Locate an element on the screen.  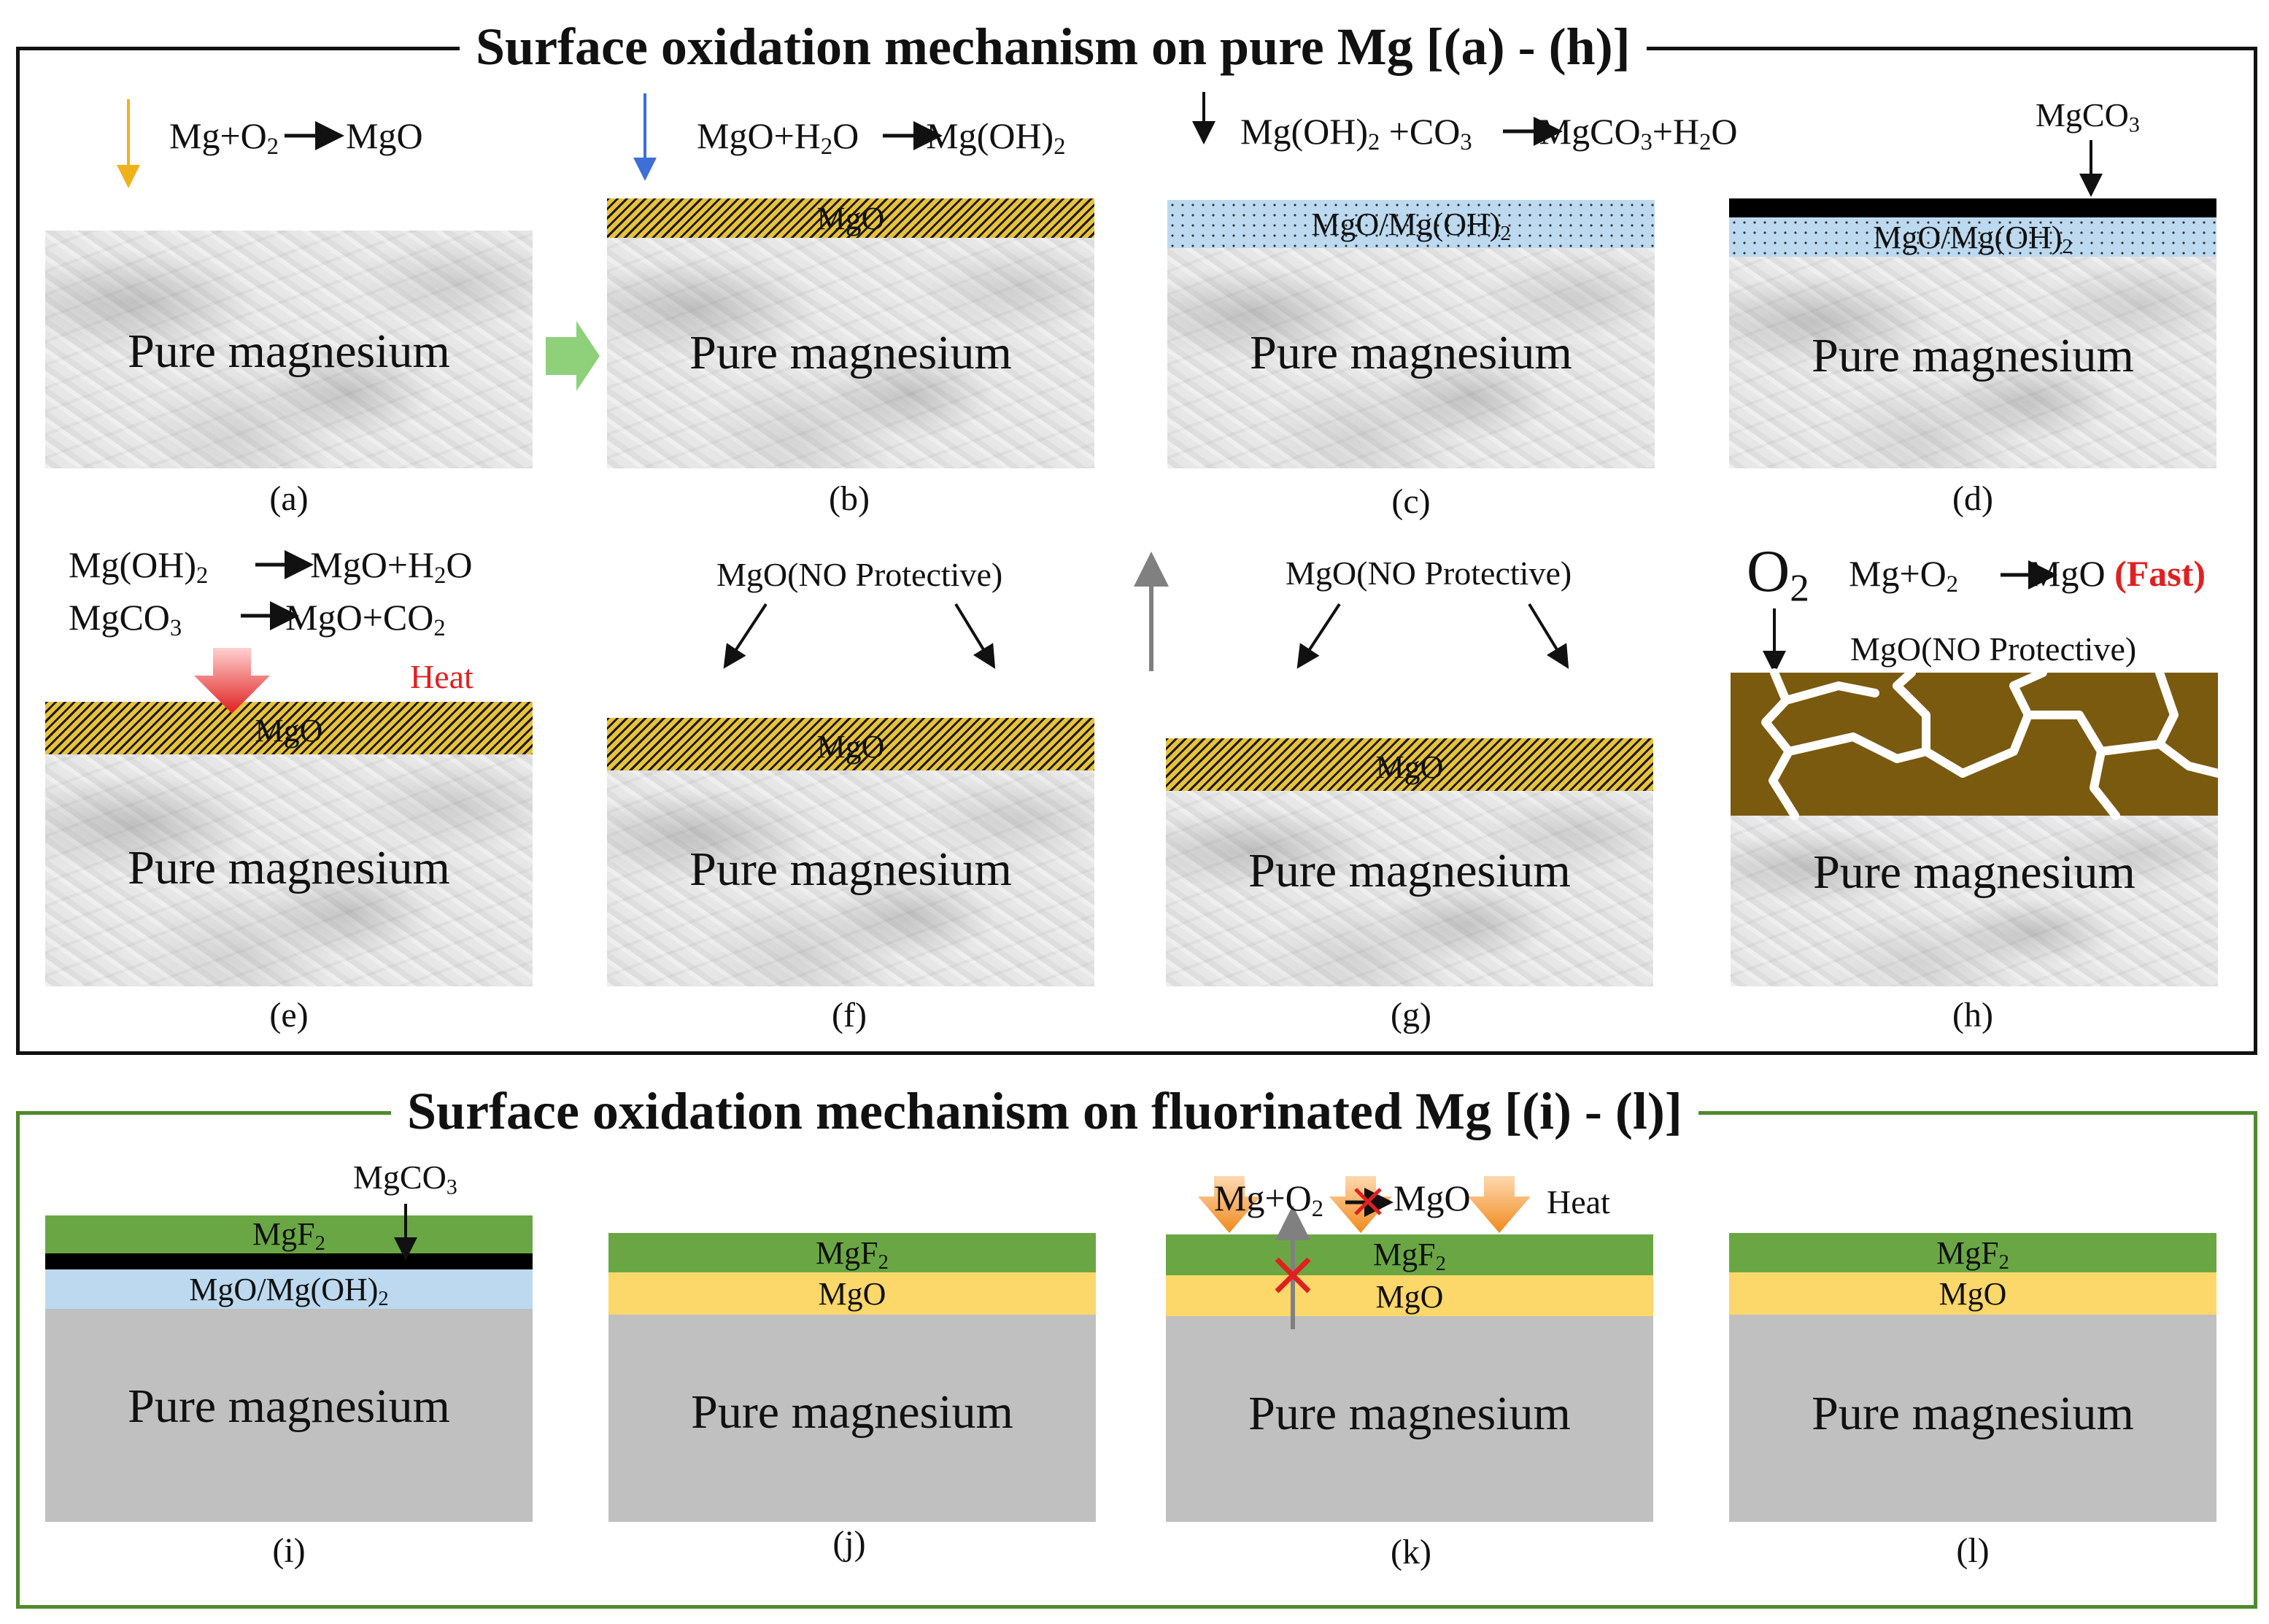
equation-a: Mg+O2 MgO is located at coordinates (296, 138).